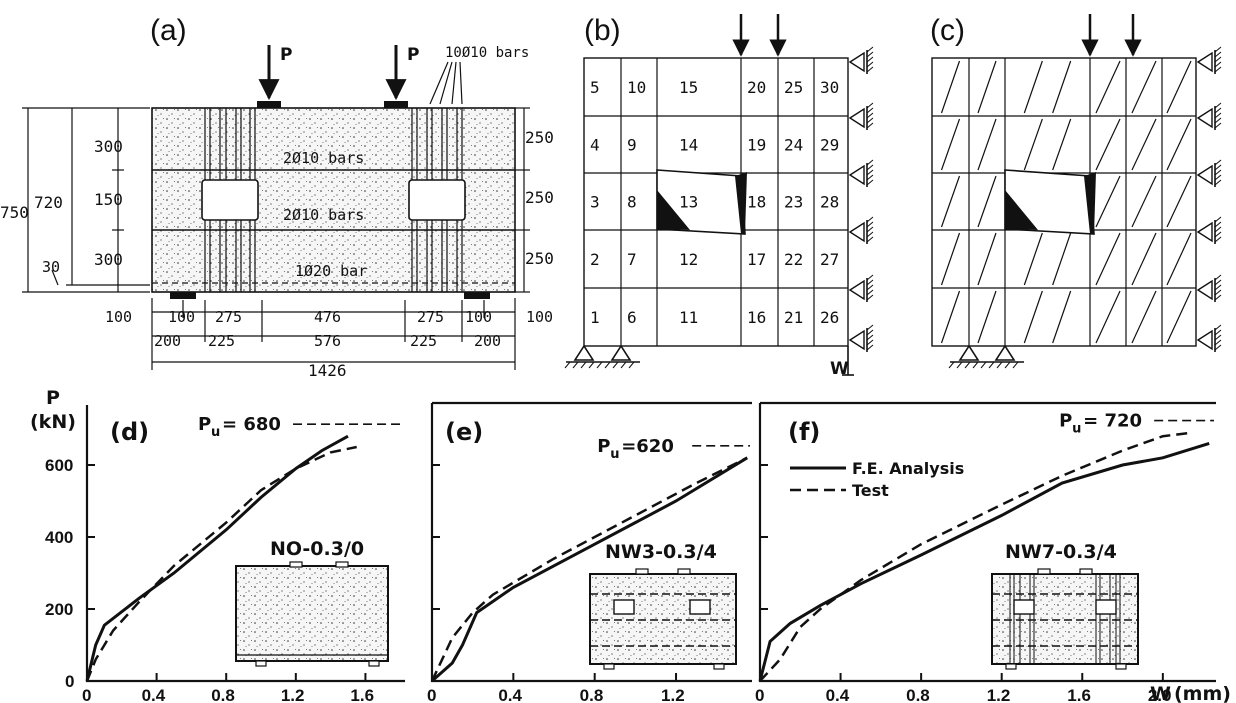  I want to click on mesh-element-number: 10, so click(636, 87).